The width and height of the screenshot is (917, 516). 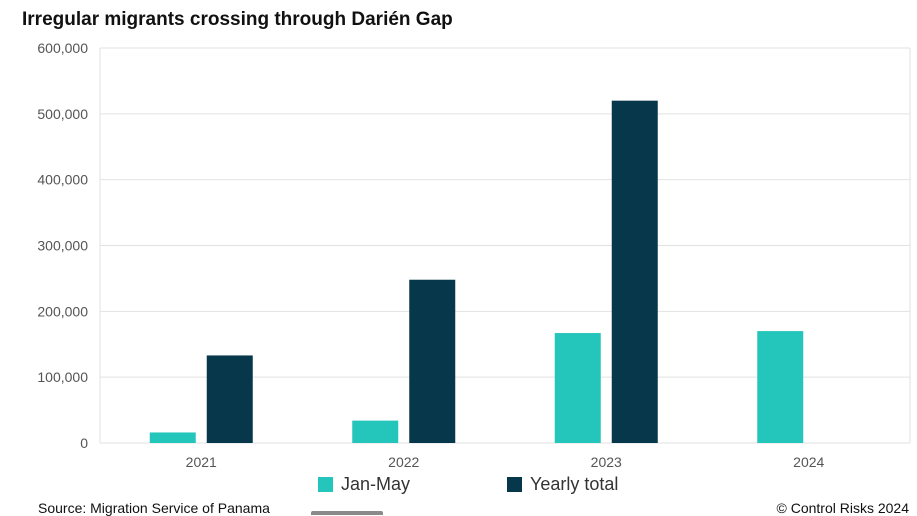 I want to click on legend-label-jan-may: Jan-May, so click(x=376, y=484).